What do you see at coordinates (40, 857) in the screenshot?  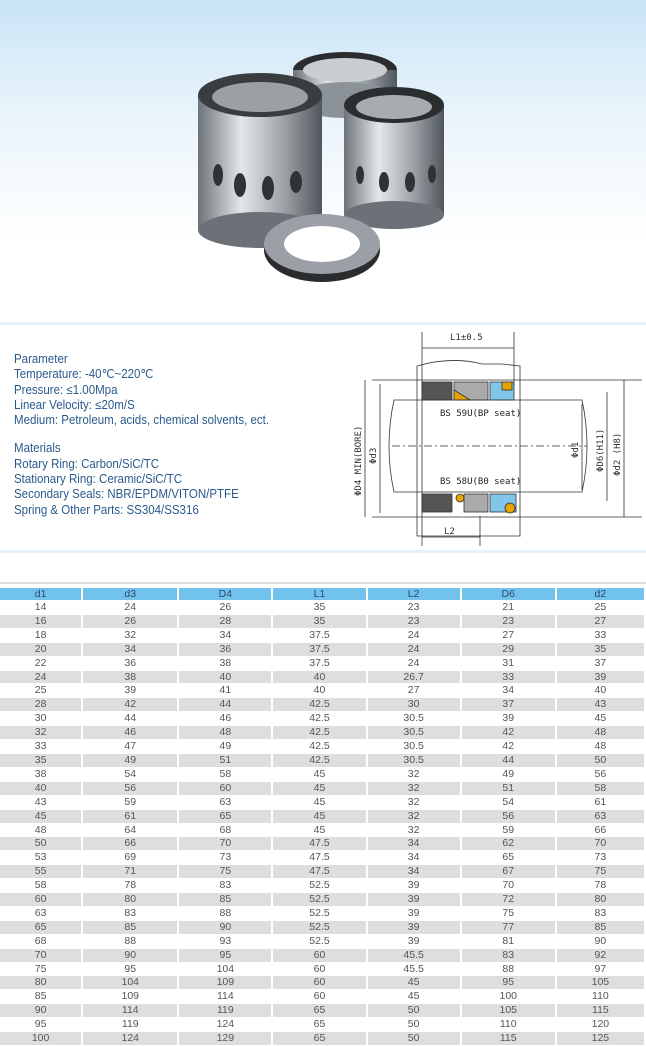 I see `cell-d1: 53` at bounding box center [40, 857].